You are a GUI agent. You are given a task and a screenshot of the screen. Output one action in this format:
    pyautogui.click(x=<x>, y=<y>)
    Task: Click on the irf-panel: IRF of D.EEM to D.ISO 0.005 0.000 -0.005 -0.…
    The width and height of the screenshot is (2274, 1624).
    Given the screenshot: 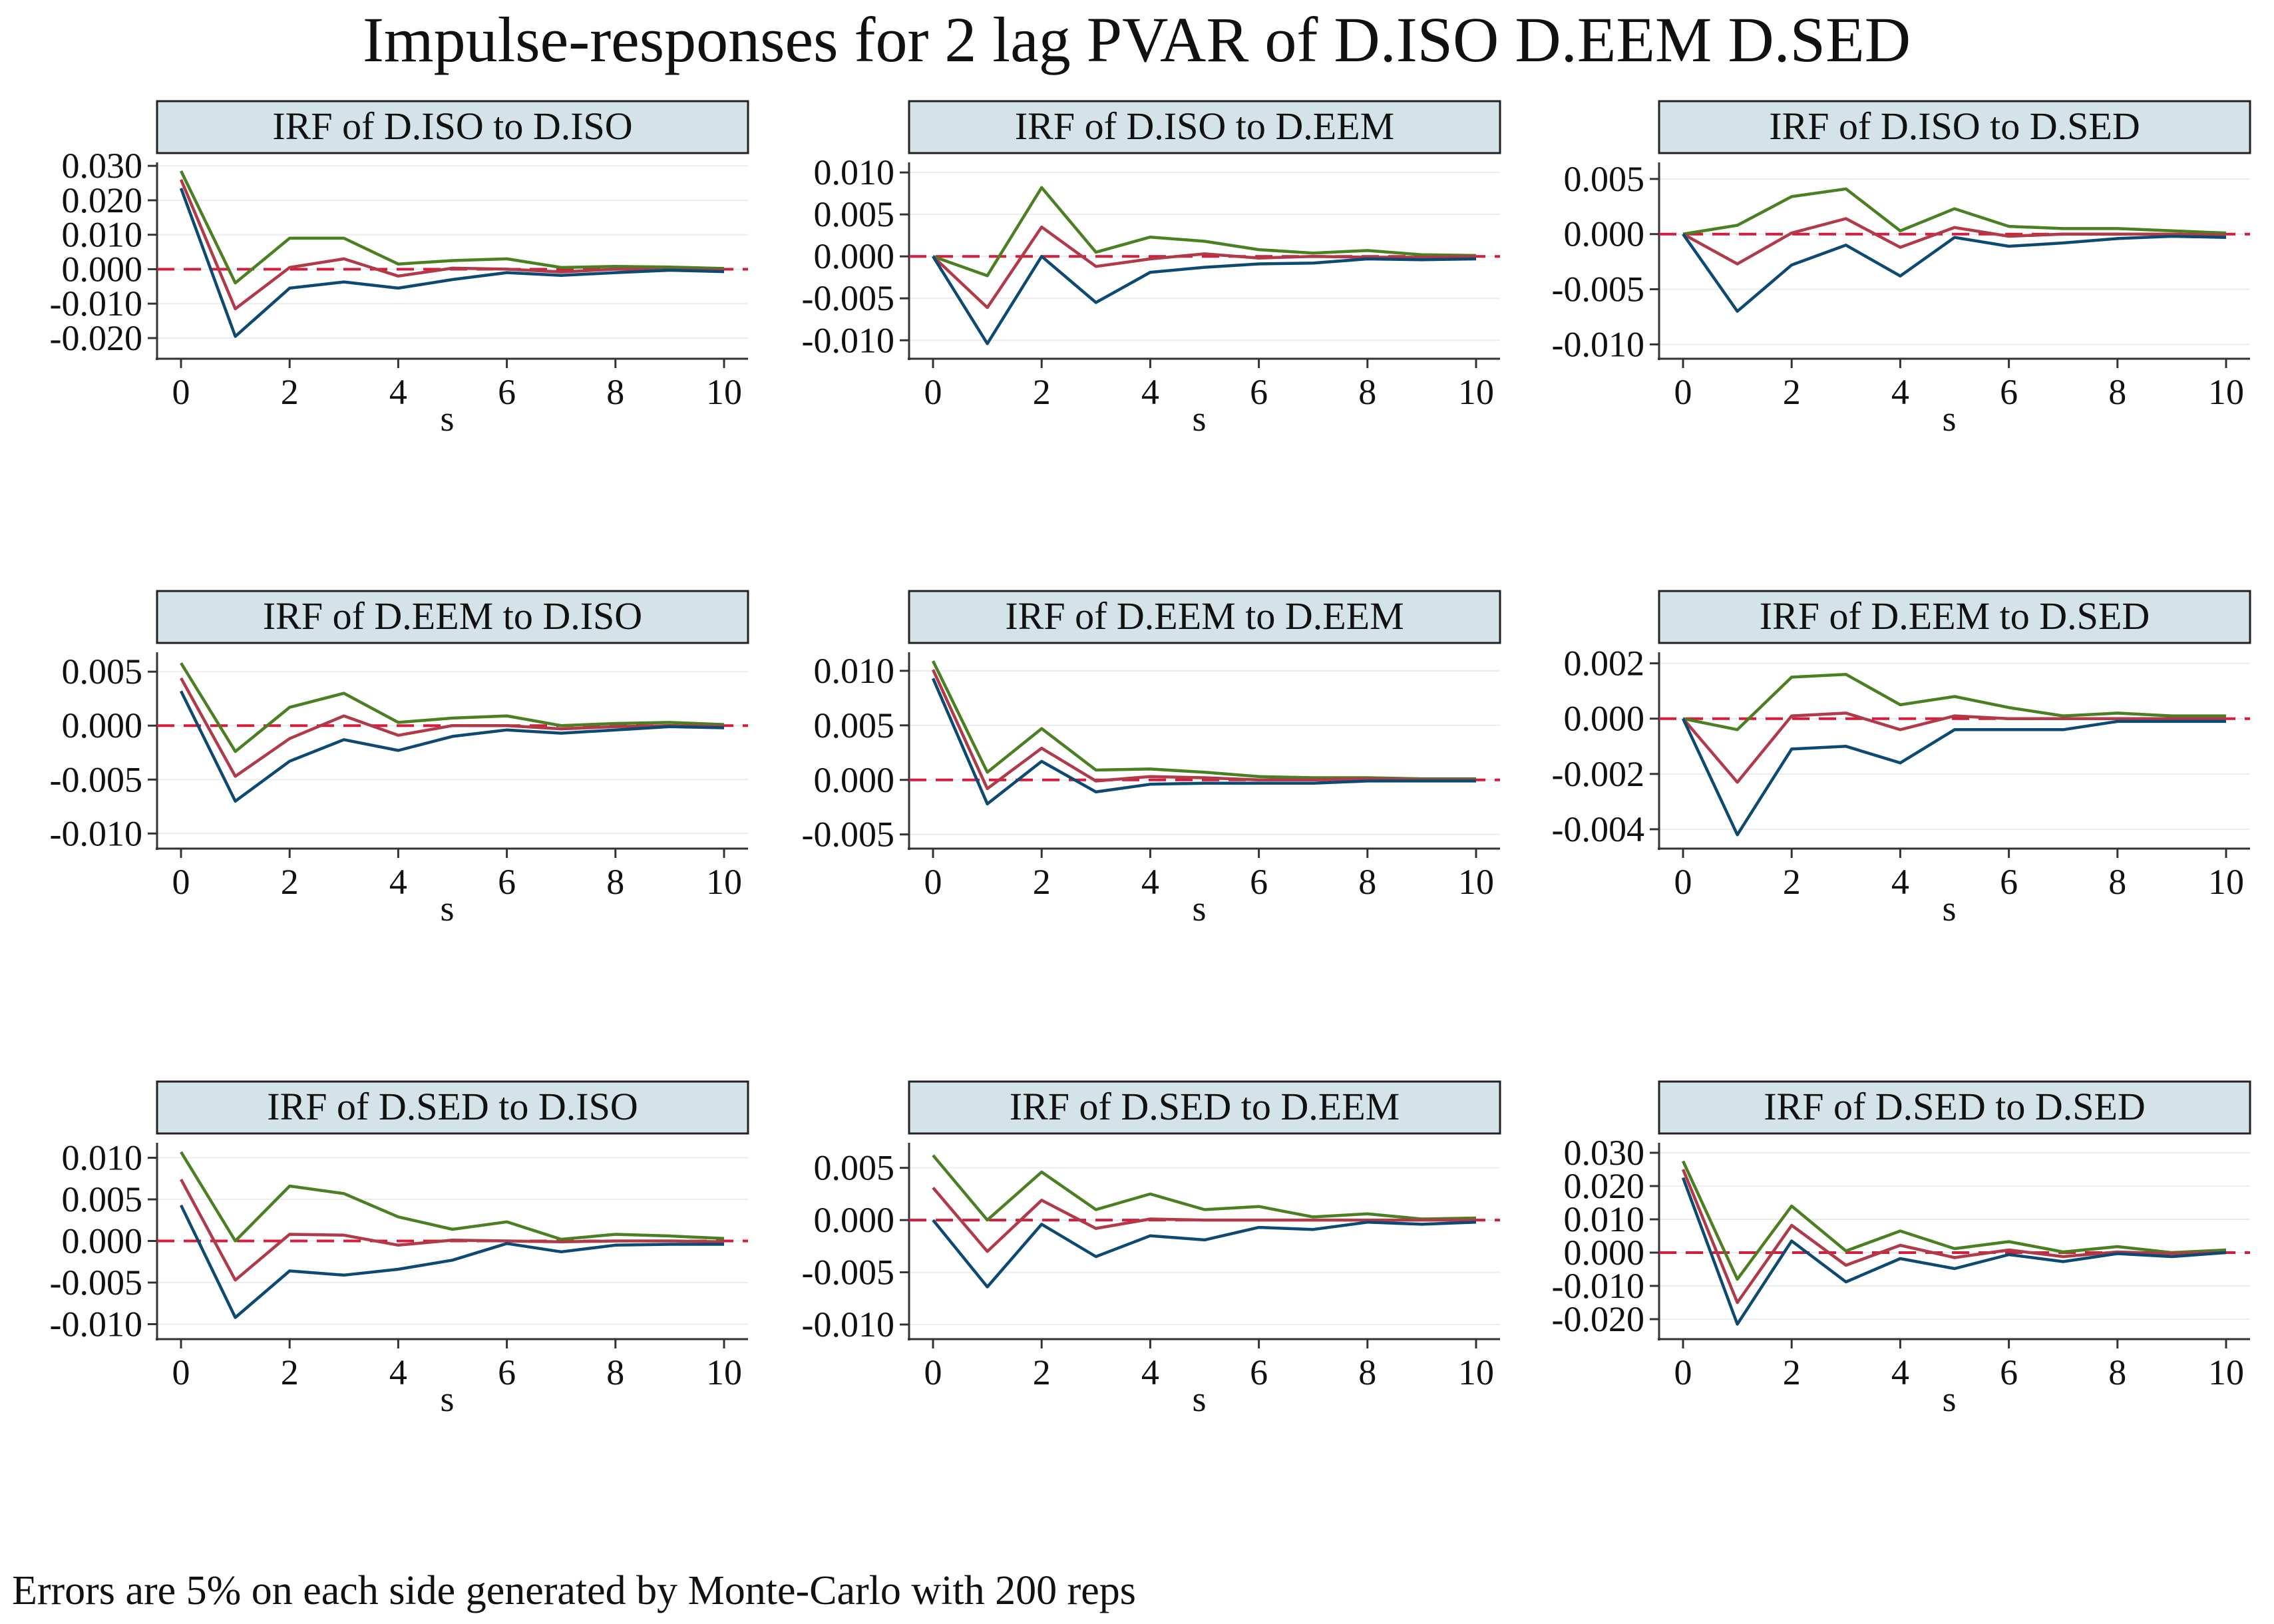 What is the action you would take?
    pyautogui.click(x=399, y=759)
    